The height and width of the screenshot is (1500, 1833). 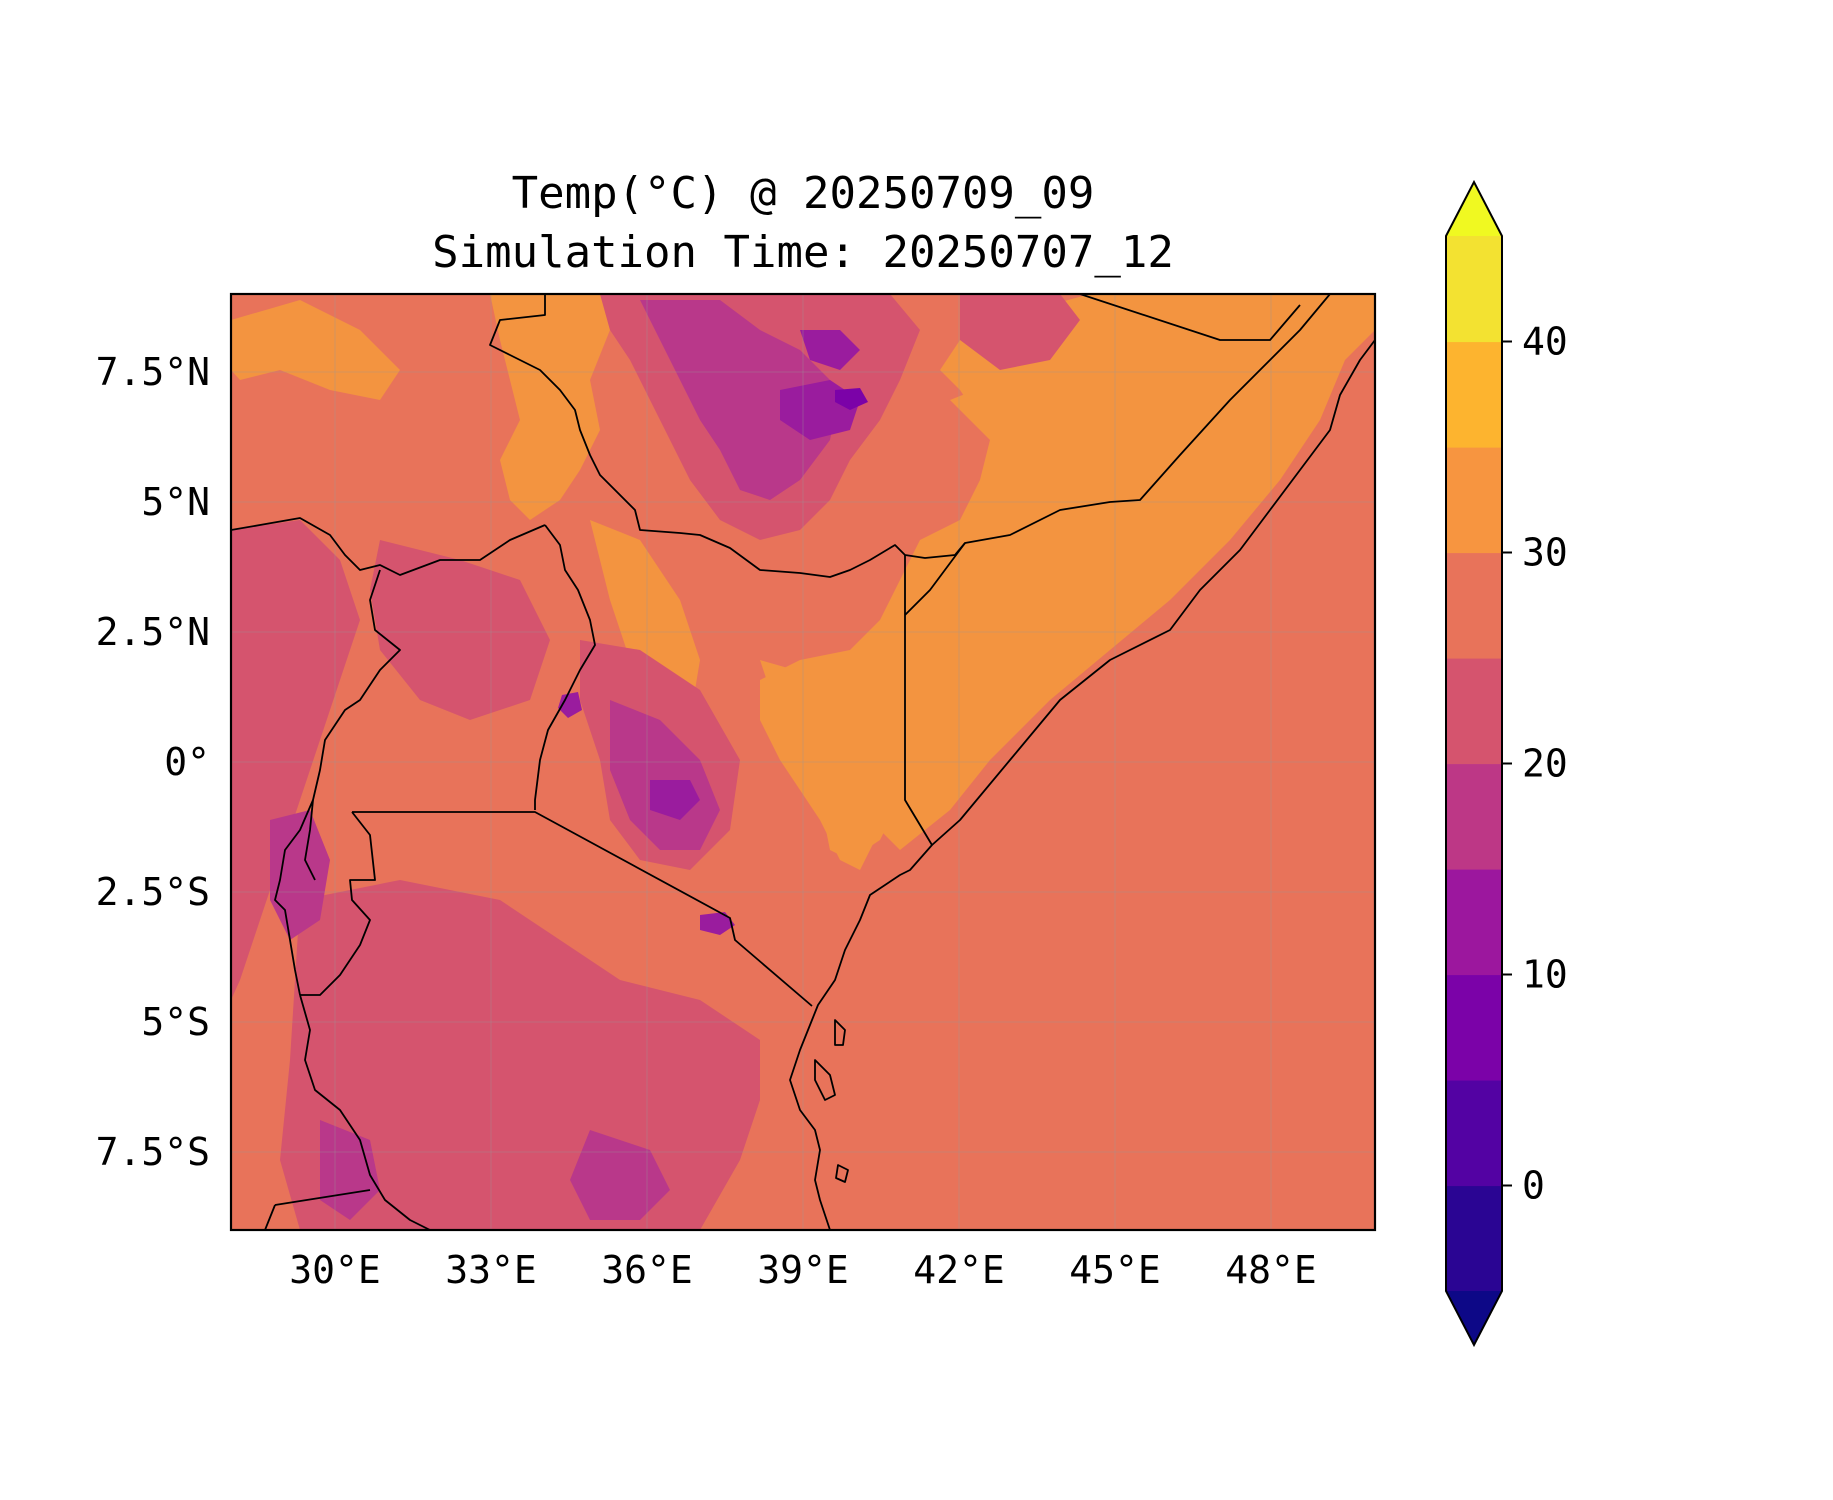 What do you see at coordinates (491, 1270) in the screenshot?
I see `lon-tick-label: 33°E` at bounding box center [491, 1270].